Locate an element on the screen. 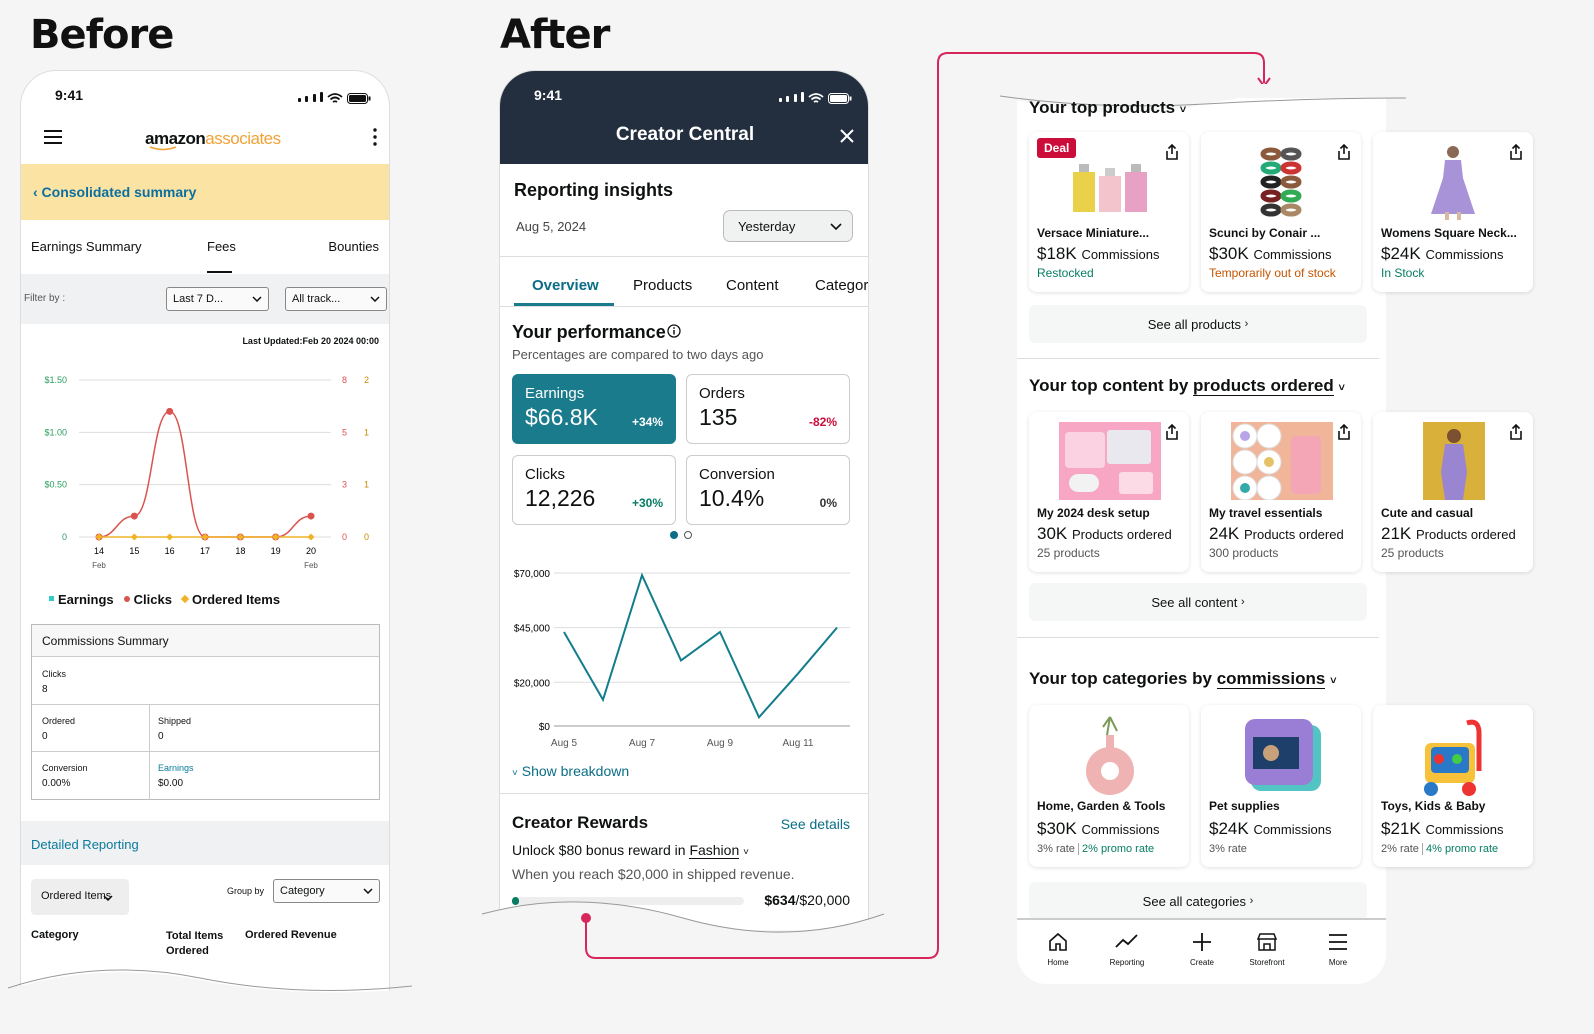  nav-create-label: Create is located at coordinates (1201, 962).